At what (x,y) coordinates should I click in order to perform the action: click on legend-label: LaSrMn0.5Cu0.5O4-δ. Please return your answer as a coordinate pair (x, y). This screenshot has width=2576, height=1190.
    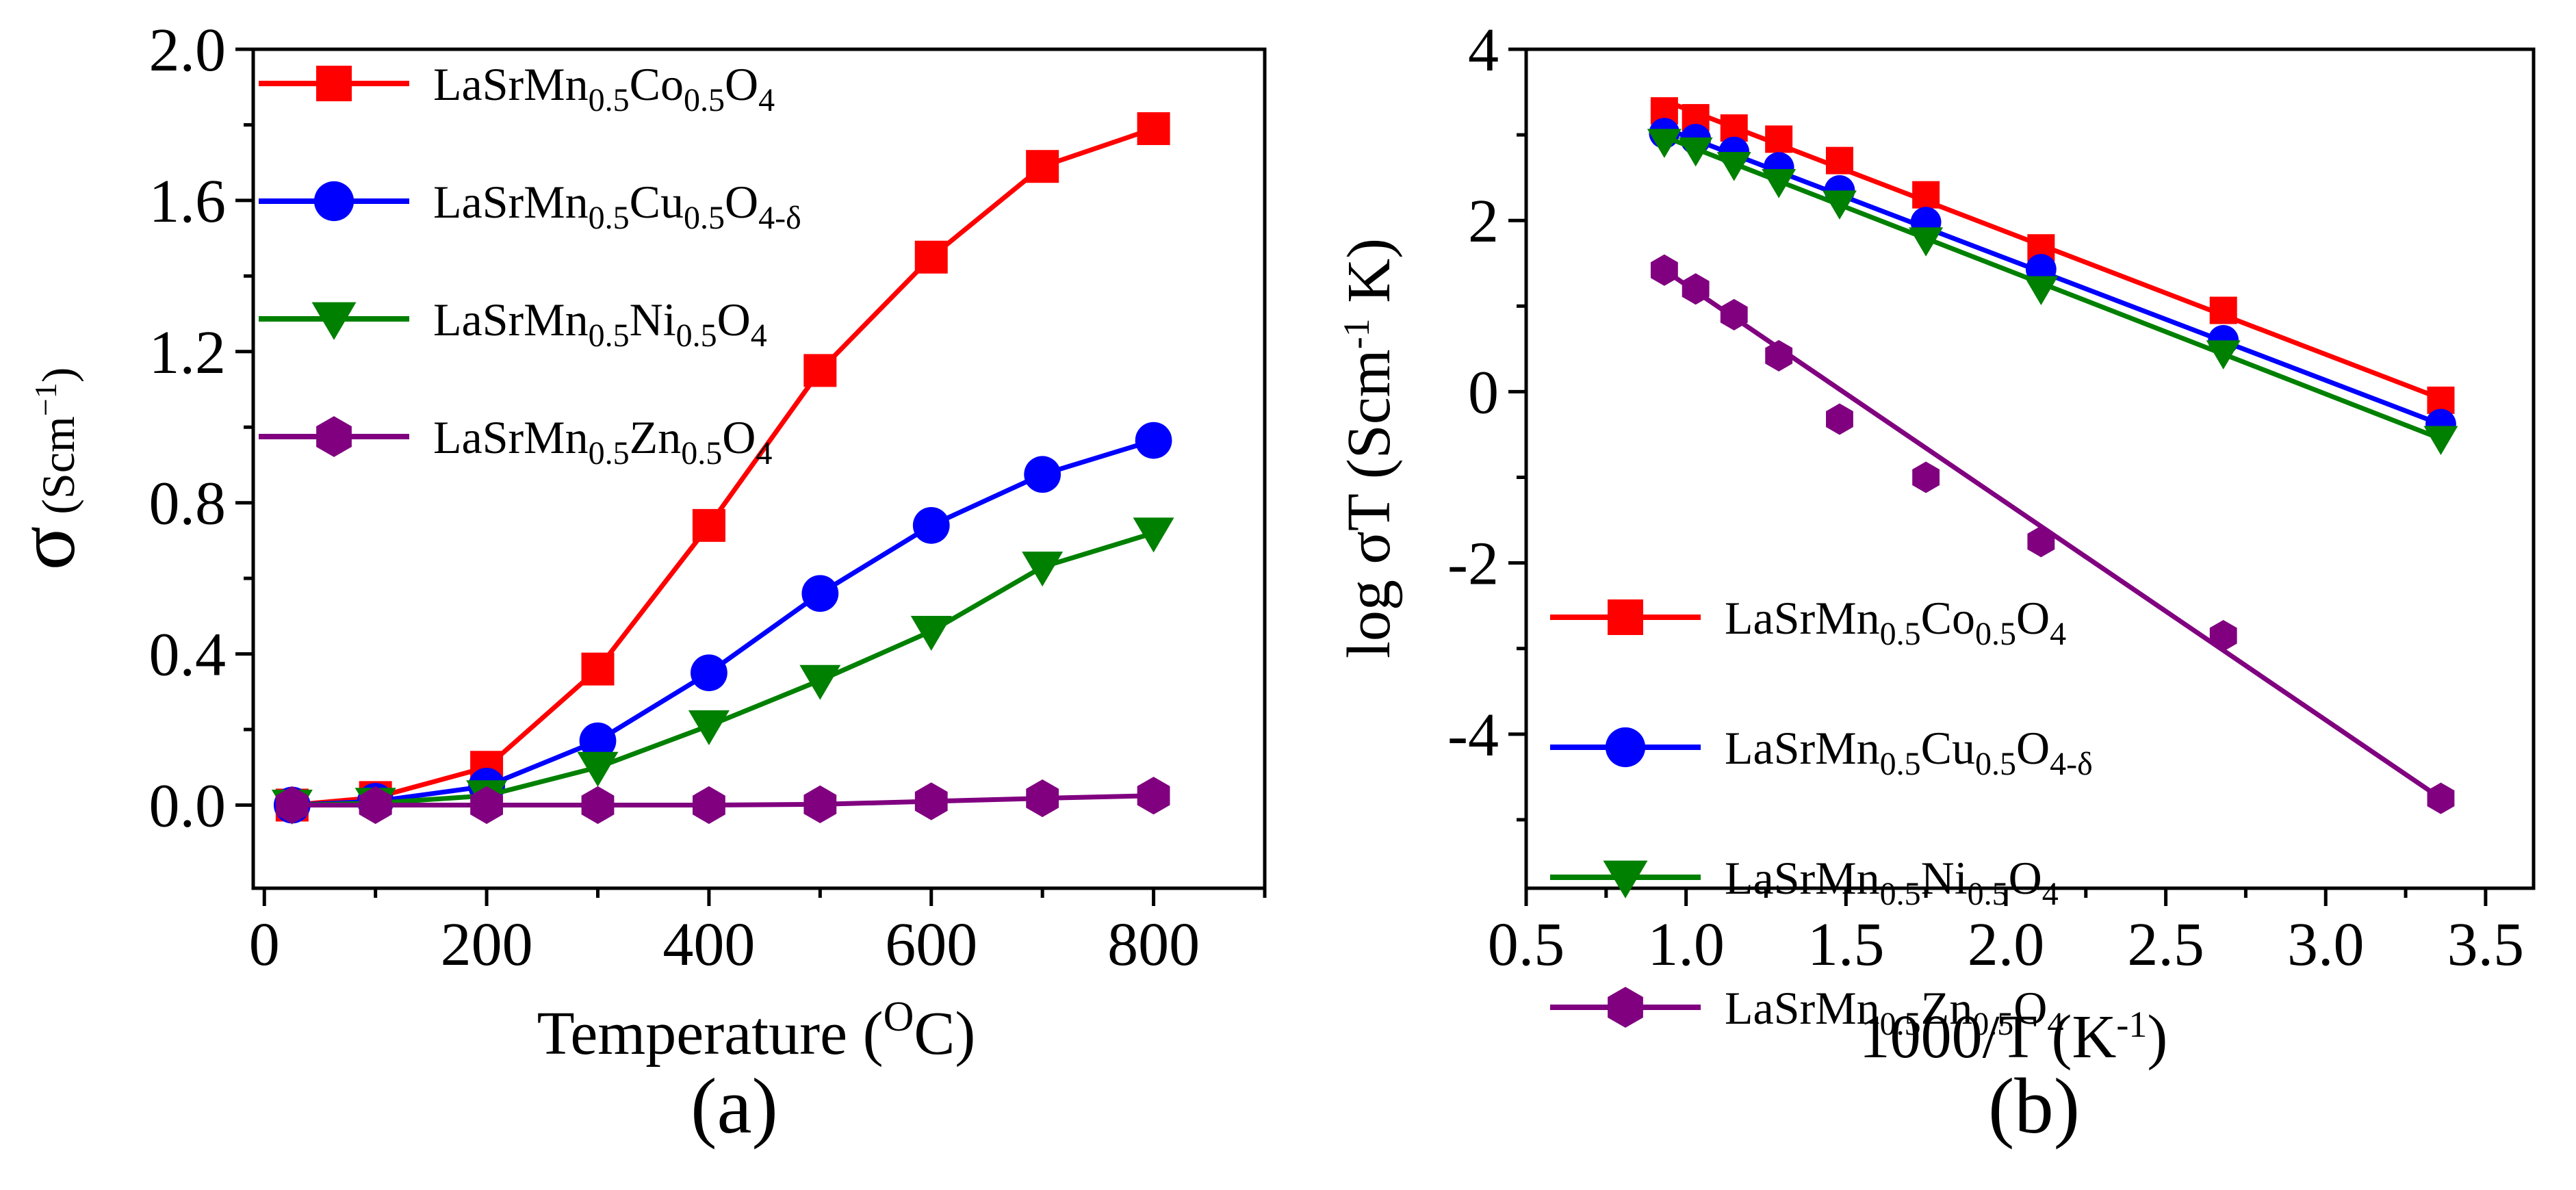
    Looking at the image, I should click on (1909, 752).